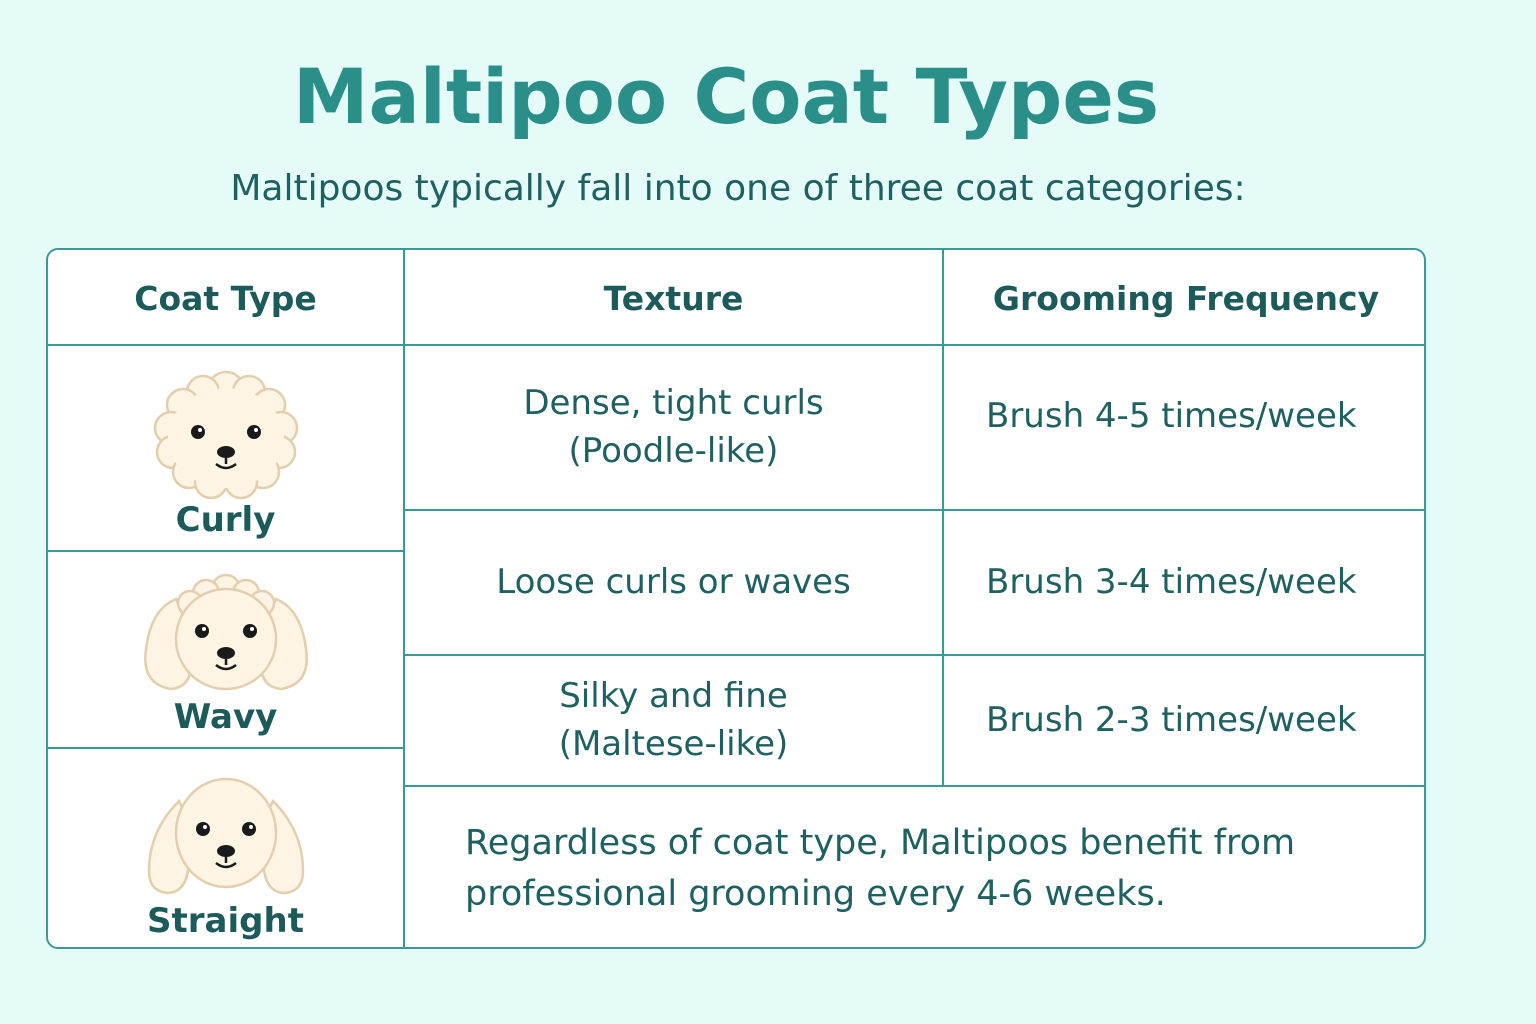 The height and width of the screenshot is (1024, 1536). Describe the element at coordinates (225, 435) in the screenshot. I see `curly-dog-icon` at that location.